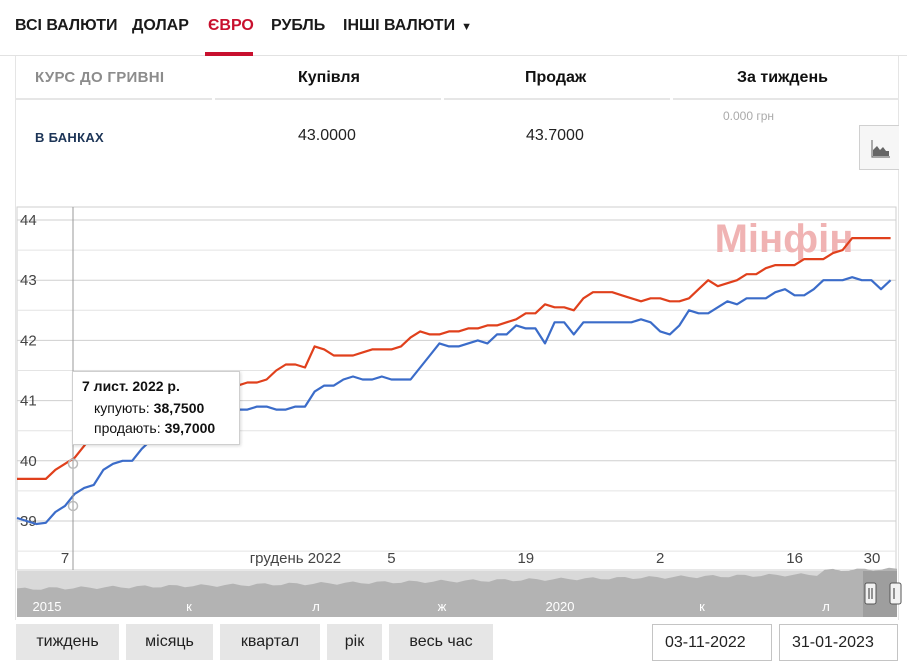  What do you see at coordinates (28, 220) in the screenshot?
I see `y-tick-label: 44` at bounding box center [28, 220].